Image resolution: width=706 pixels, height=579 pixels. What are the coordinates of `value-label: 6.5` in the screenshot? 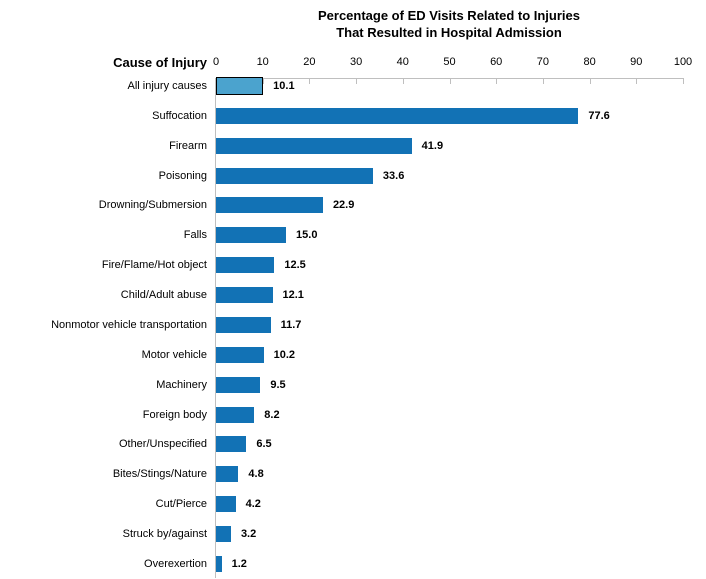 It's located at (264, 444).